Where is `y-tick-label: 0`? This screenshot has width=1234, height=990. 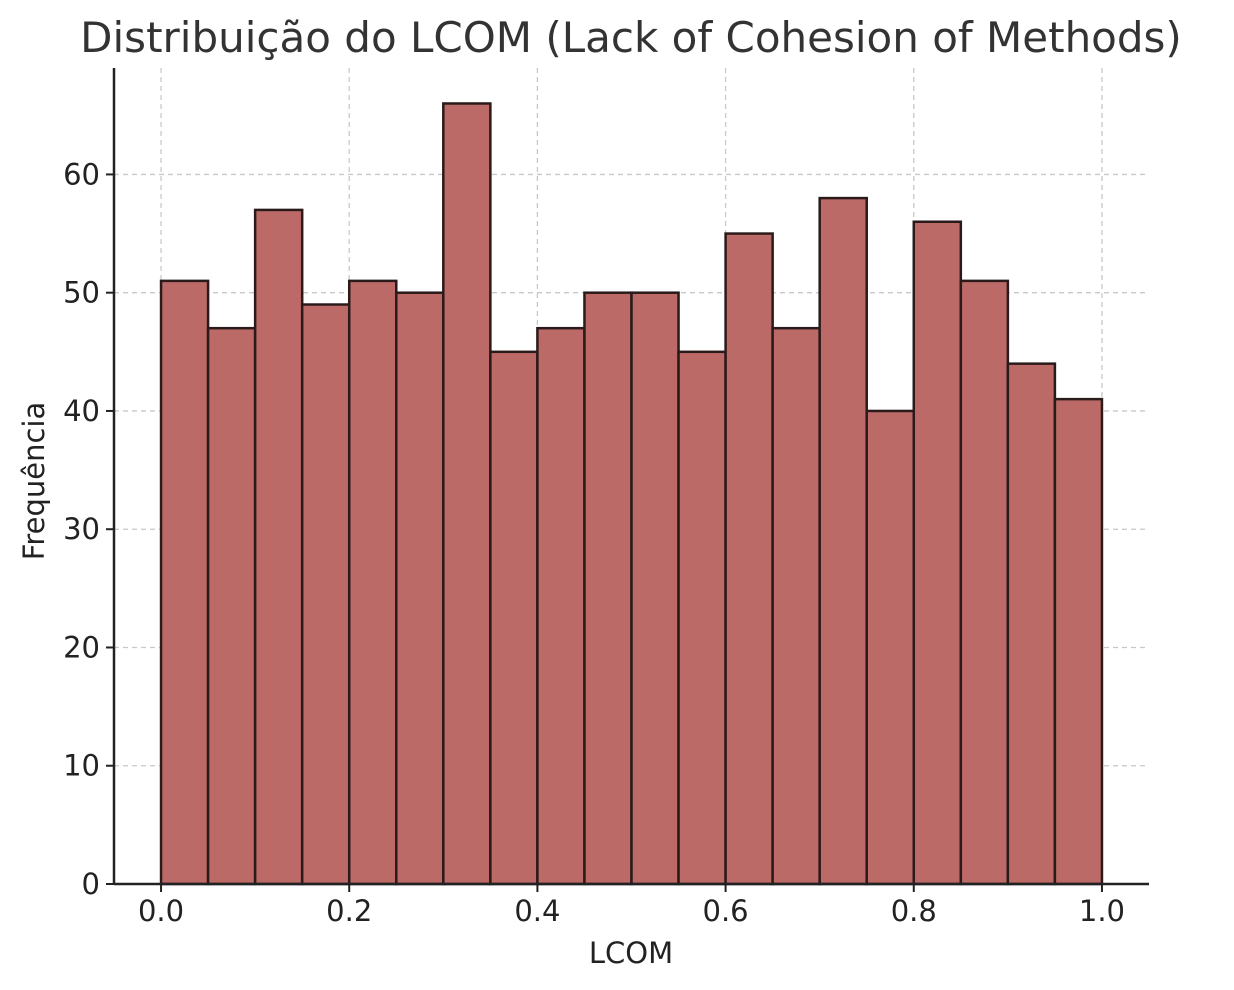
y-tick-label: 0 is located at coordinates (91, 884).